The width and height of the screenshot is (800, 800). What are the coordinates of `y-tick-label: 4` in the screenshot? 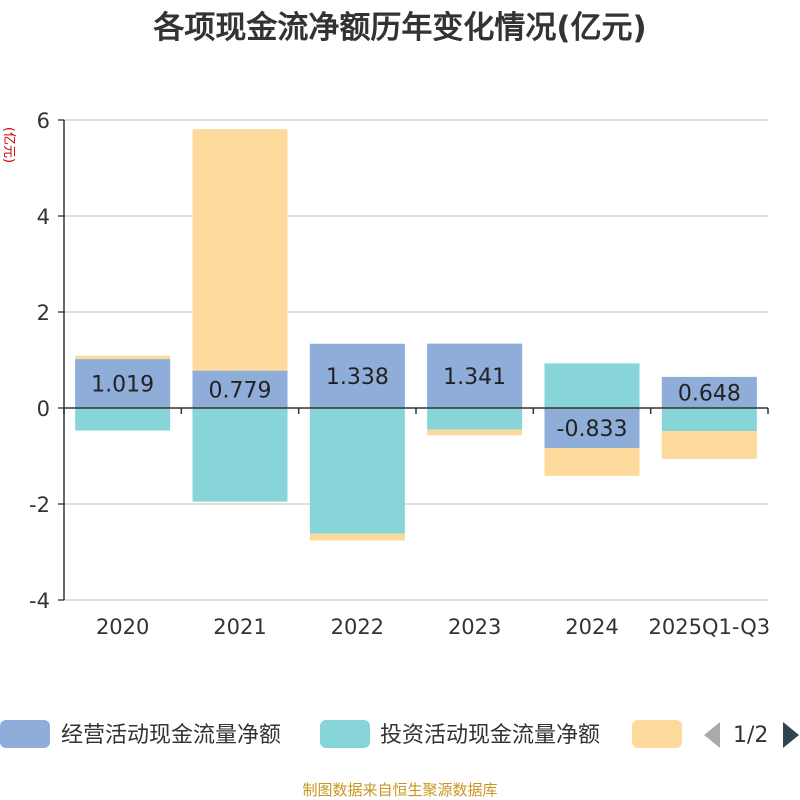 It's located at (43, 217).